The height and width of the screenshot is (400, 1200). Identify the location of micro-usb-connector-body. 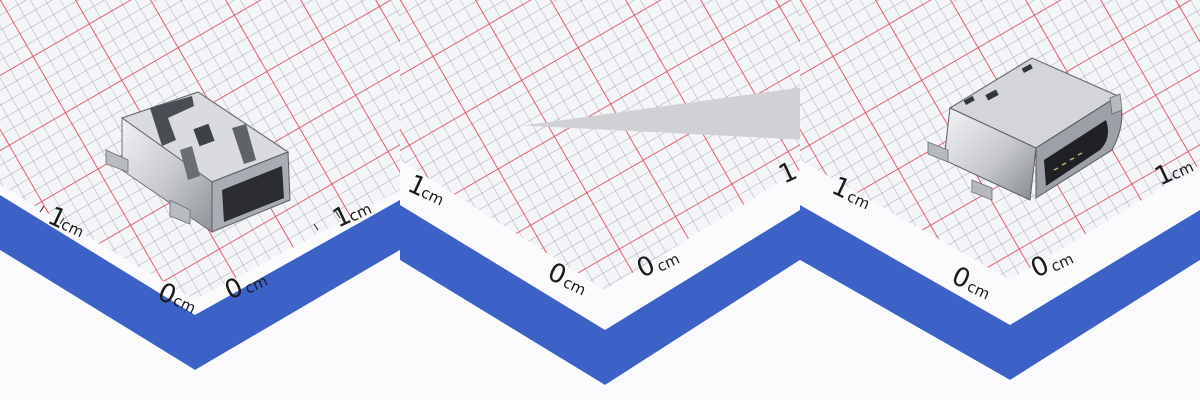
(661, 113).